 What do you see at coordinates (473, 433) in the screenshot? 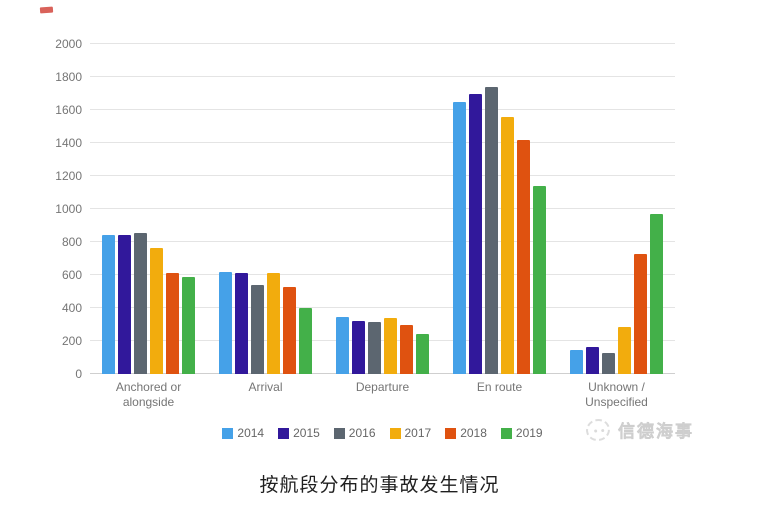
I see `legend-label: 2018` at bounding box center [473, 433].